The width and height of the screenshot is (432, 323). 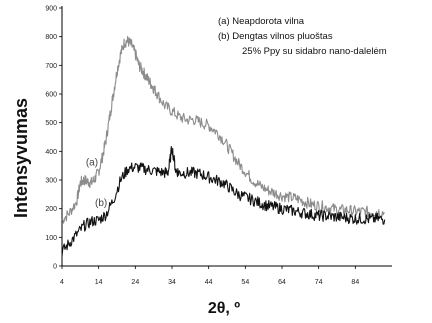 What do you see at coordinates (314, 51) in the screenshot?
I see `legend-entry: 25% Ppy su sidabro nano-dalelėm` at bounding box center [314, 51].